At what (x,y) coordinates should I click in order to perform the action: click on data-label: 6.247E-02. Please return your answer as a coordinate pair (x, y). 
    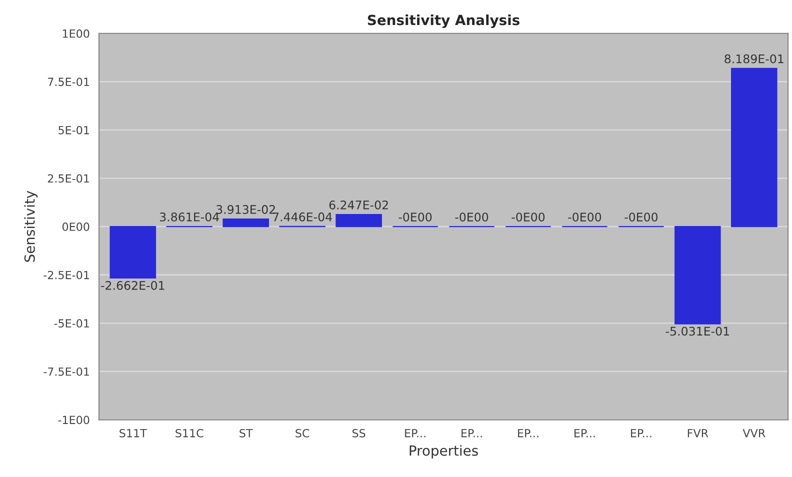
    Looking at the image, I should click on (358, 205).